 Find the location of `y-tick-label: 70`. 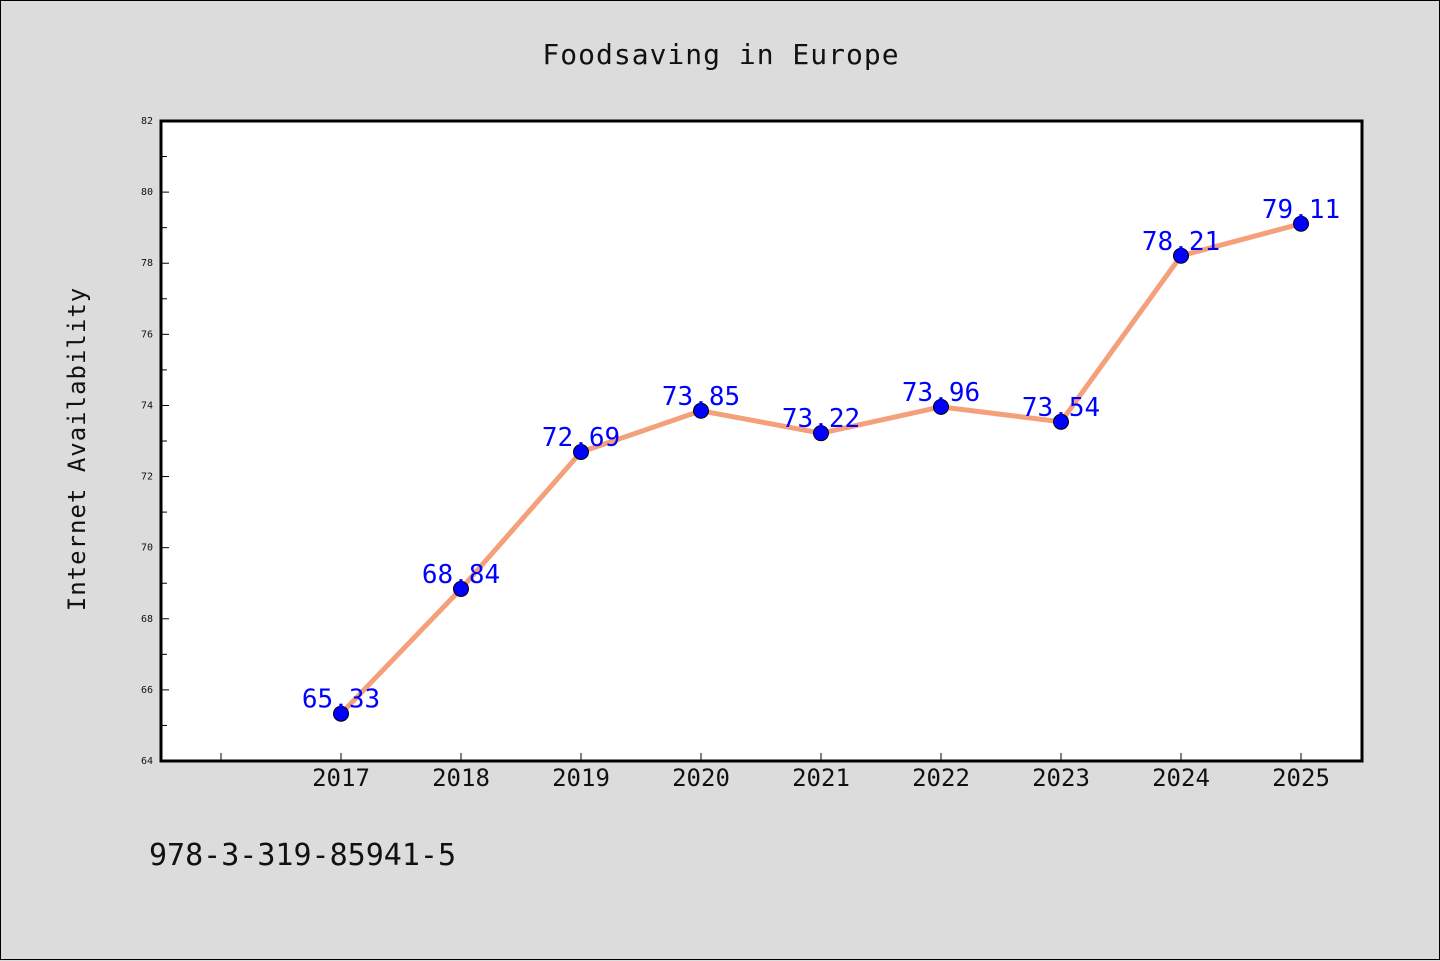

y-tick-label: 70 is located at coordinates (147, 548).